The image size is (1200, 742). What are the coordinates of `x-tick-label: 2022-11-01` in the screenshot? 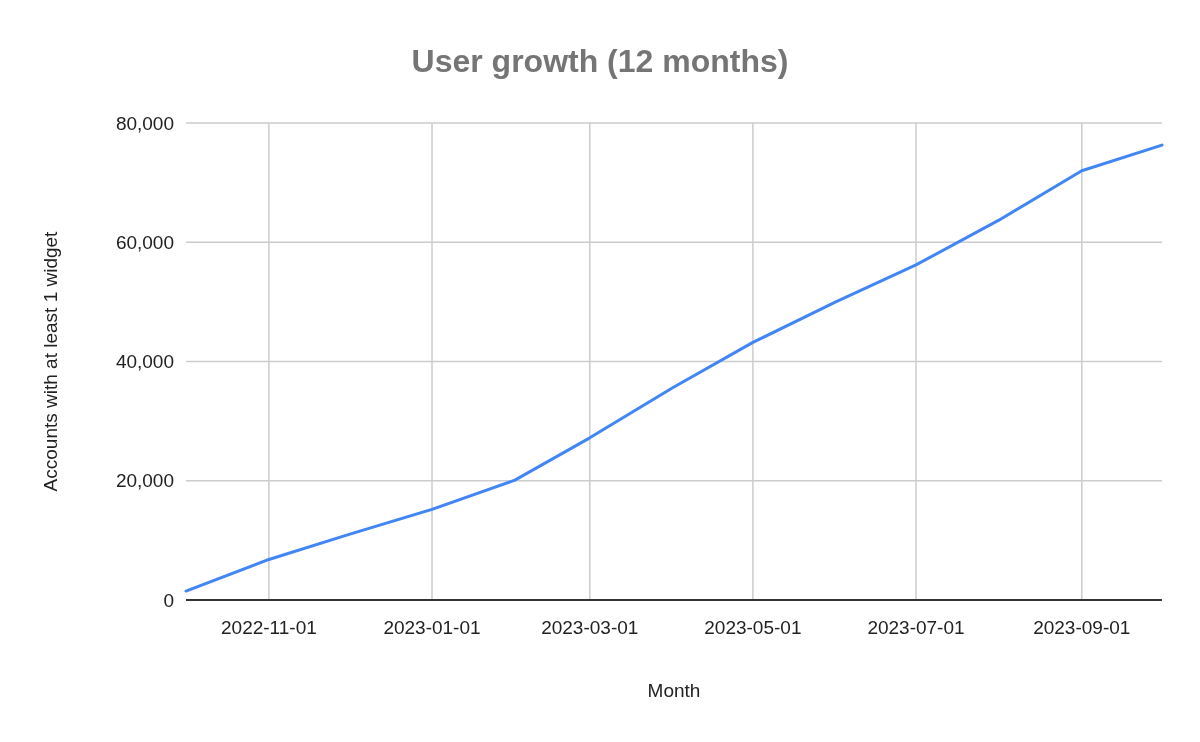 It's located at (269, 627).